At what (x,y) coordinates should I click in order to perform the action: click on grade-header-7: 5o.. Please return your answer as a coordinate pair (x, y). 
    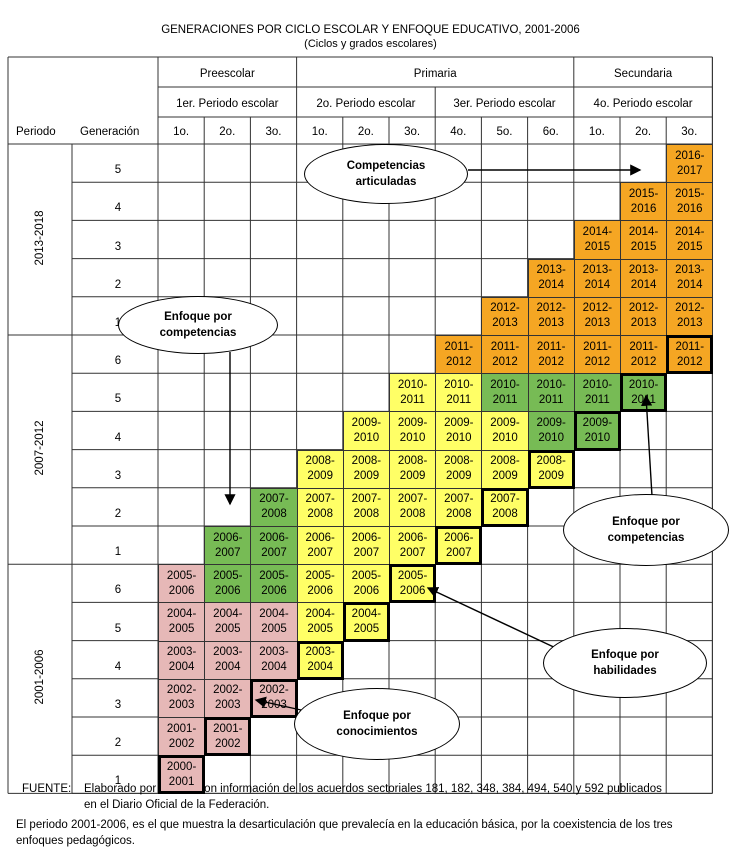
    Looking at the image, I should click on (504, 132).